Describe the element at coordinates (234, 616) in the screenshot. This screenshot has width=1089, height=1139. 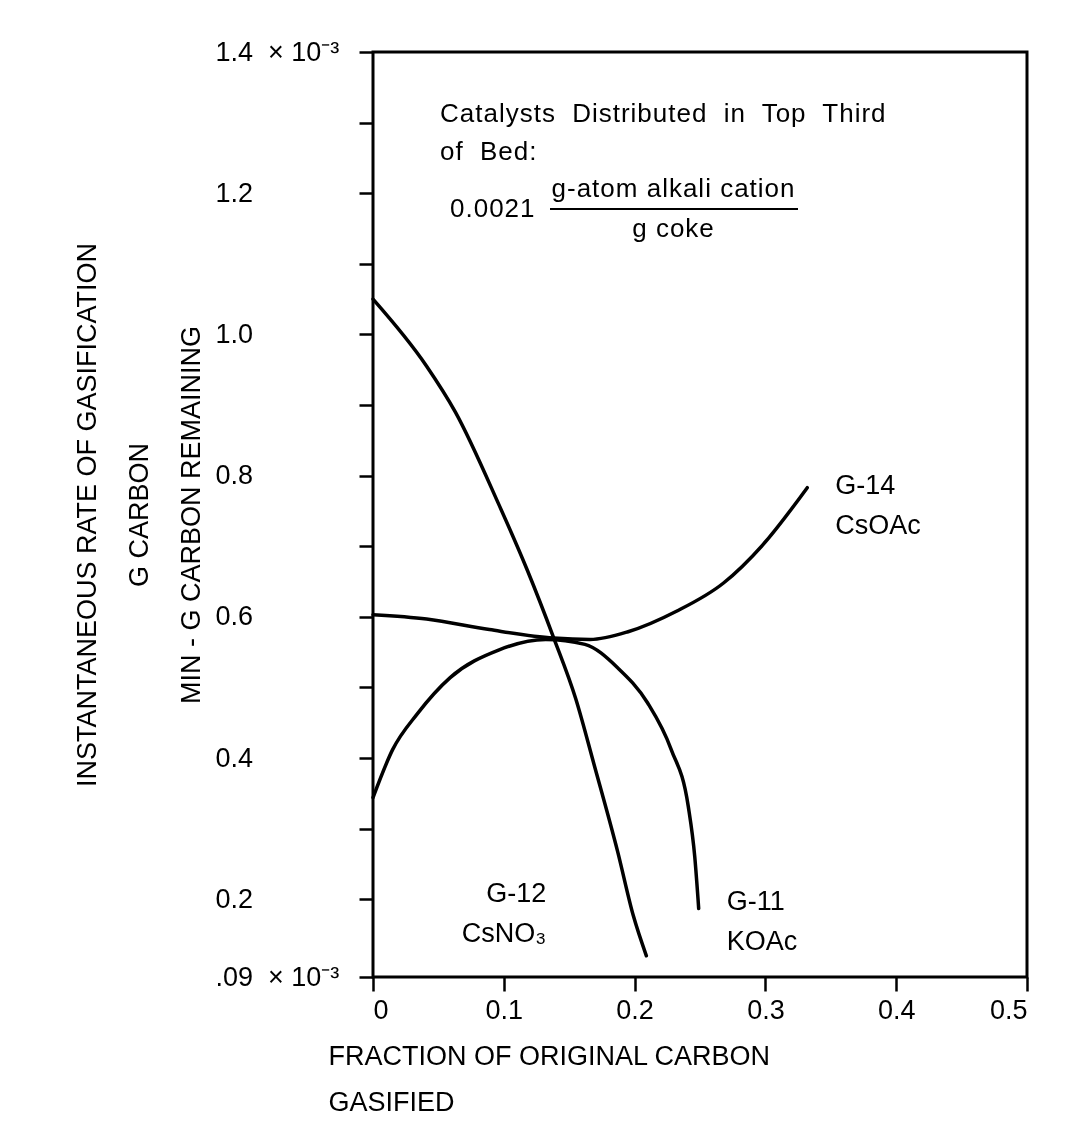
I see `y-tick-label: 0.6` at that location.